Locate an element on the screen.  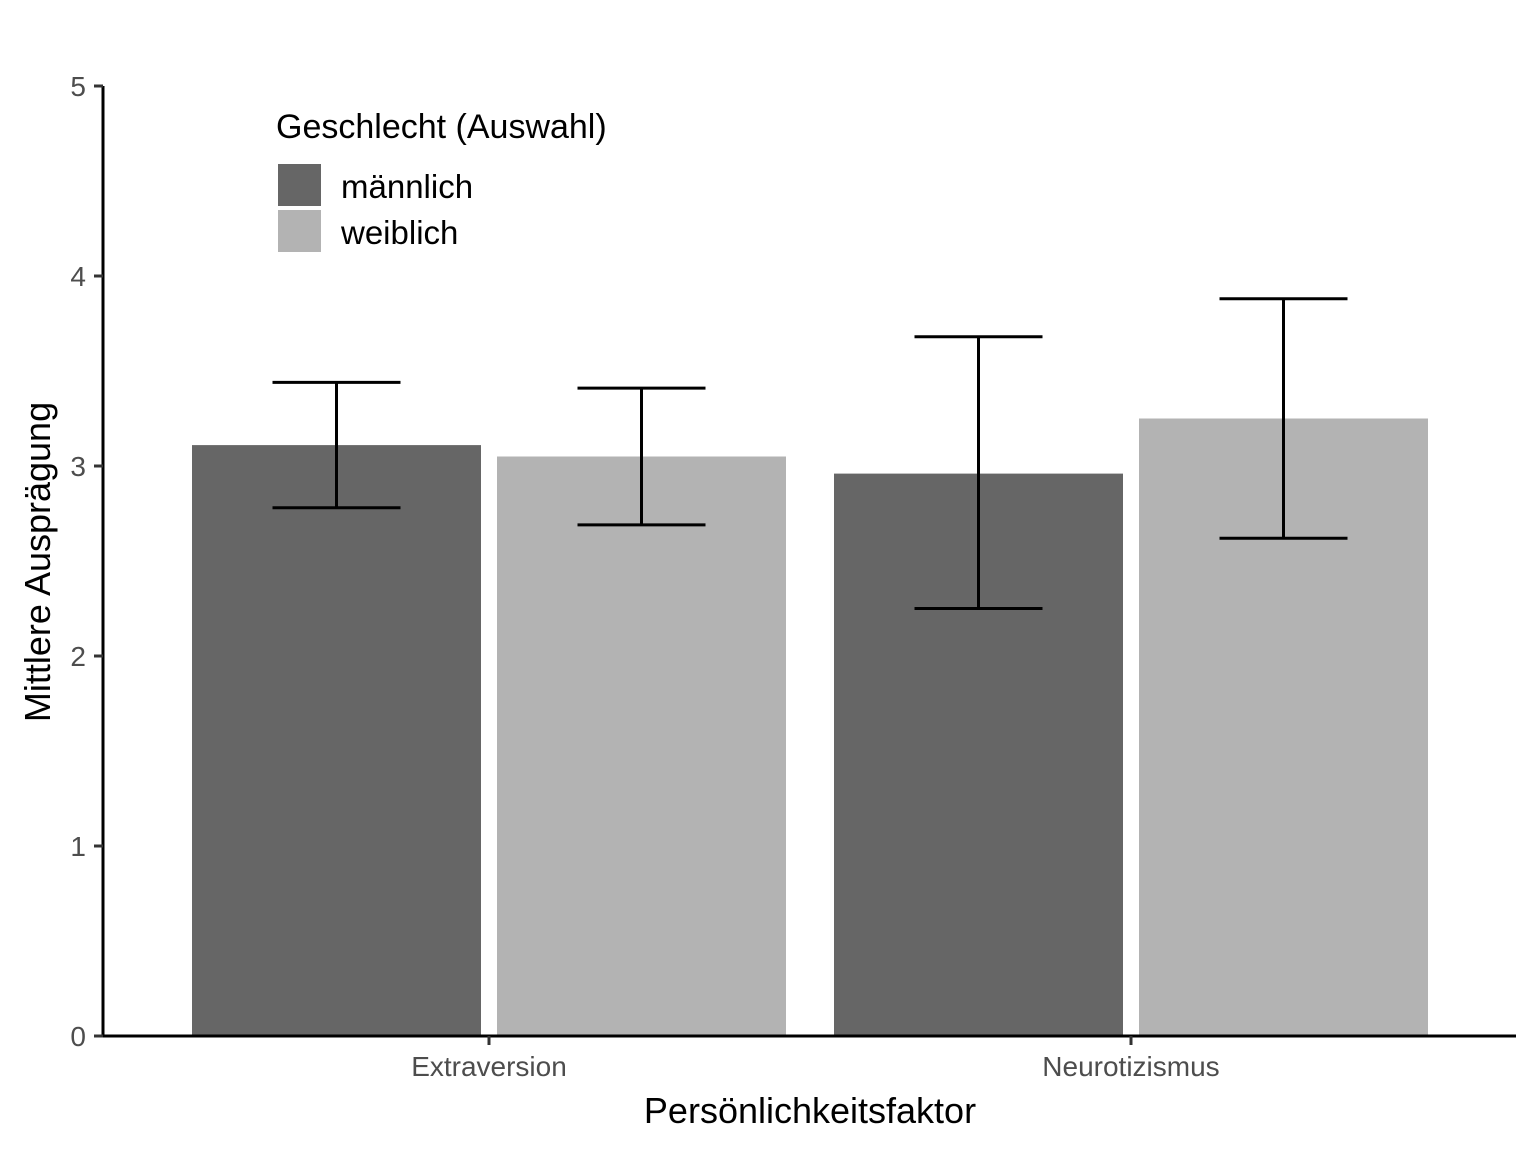
bar-extraversion-weiblich is located at coordinates (641, 746).